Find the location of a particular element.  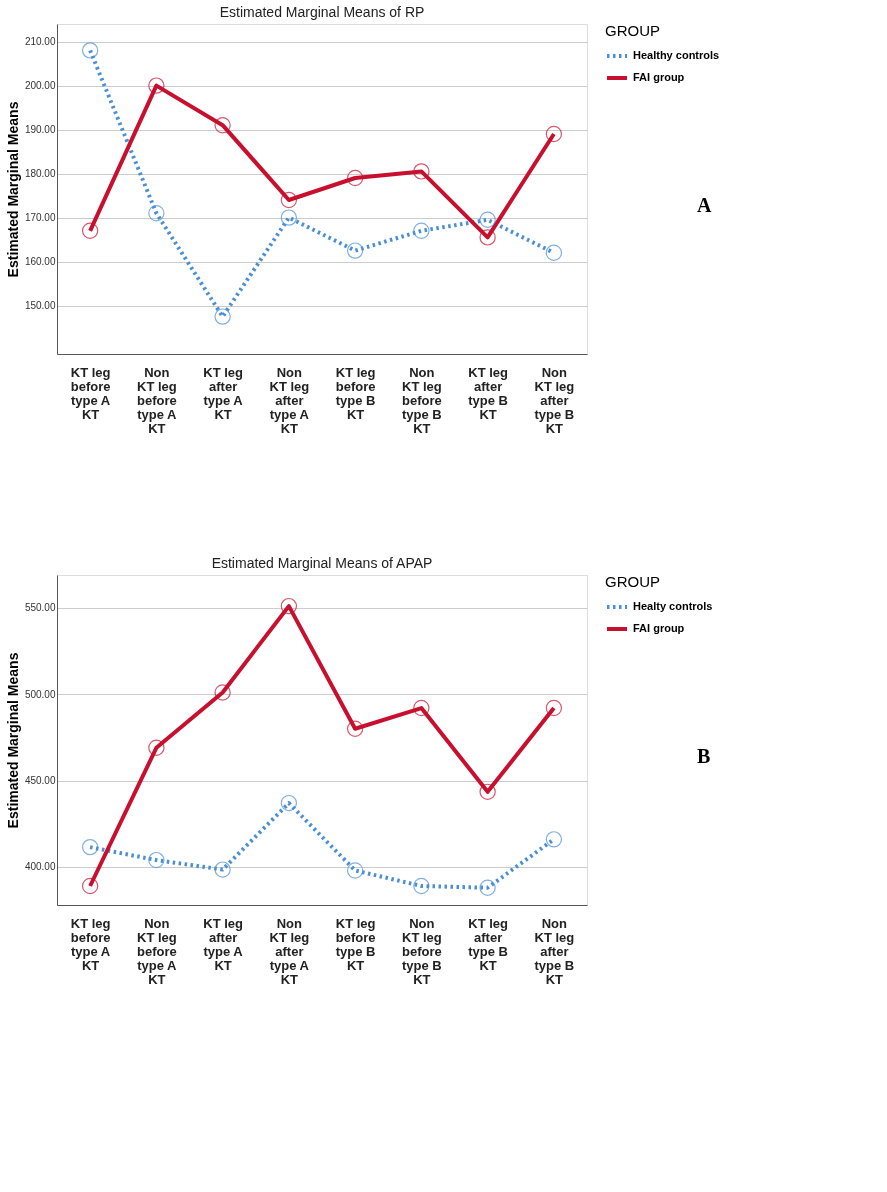

y-tick-label: 210.00 is located at coordinates (40, 42).